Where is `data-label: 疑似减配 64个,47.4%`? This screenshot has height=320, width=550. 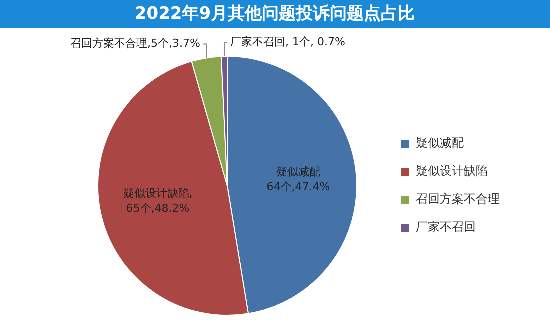
data-label: 疑似减配 64个,47.4% is located at coordinates (298, 180).